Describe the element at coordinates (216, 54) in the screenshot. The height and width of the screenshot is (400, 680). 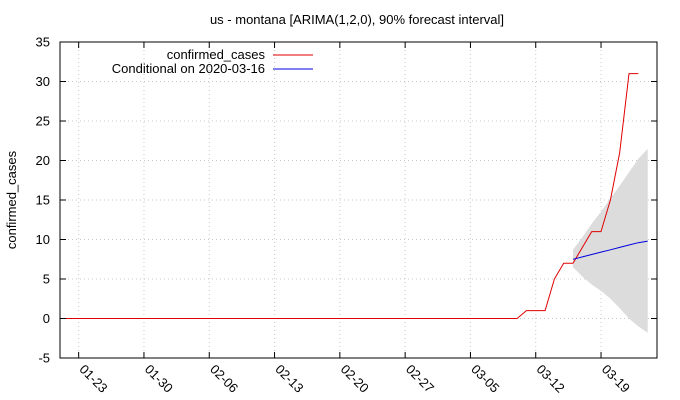
I see `legend-label-confirmed-cases: confirmed_cases` at that location.